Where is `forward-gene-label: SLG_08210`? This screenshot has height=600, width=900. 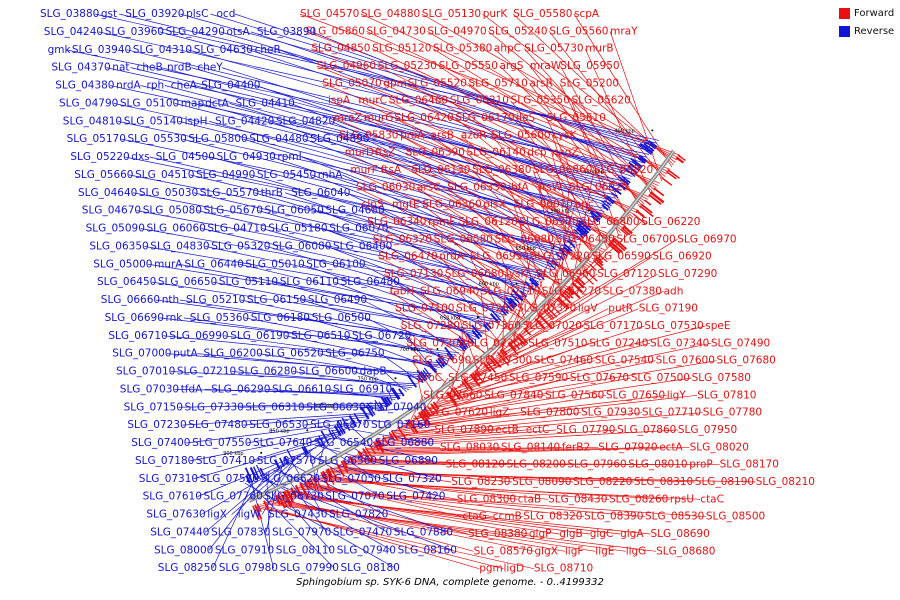 forward-gene-label: SLG_08210 is located at coordinates (785, 482).